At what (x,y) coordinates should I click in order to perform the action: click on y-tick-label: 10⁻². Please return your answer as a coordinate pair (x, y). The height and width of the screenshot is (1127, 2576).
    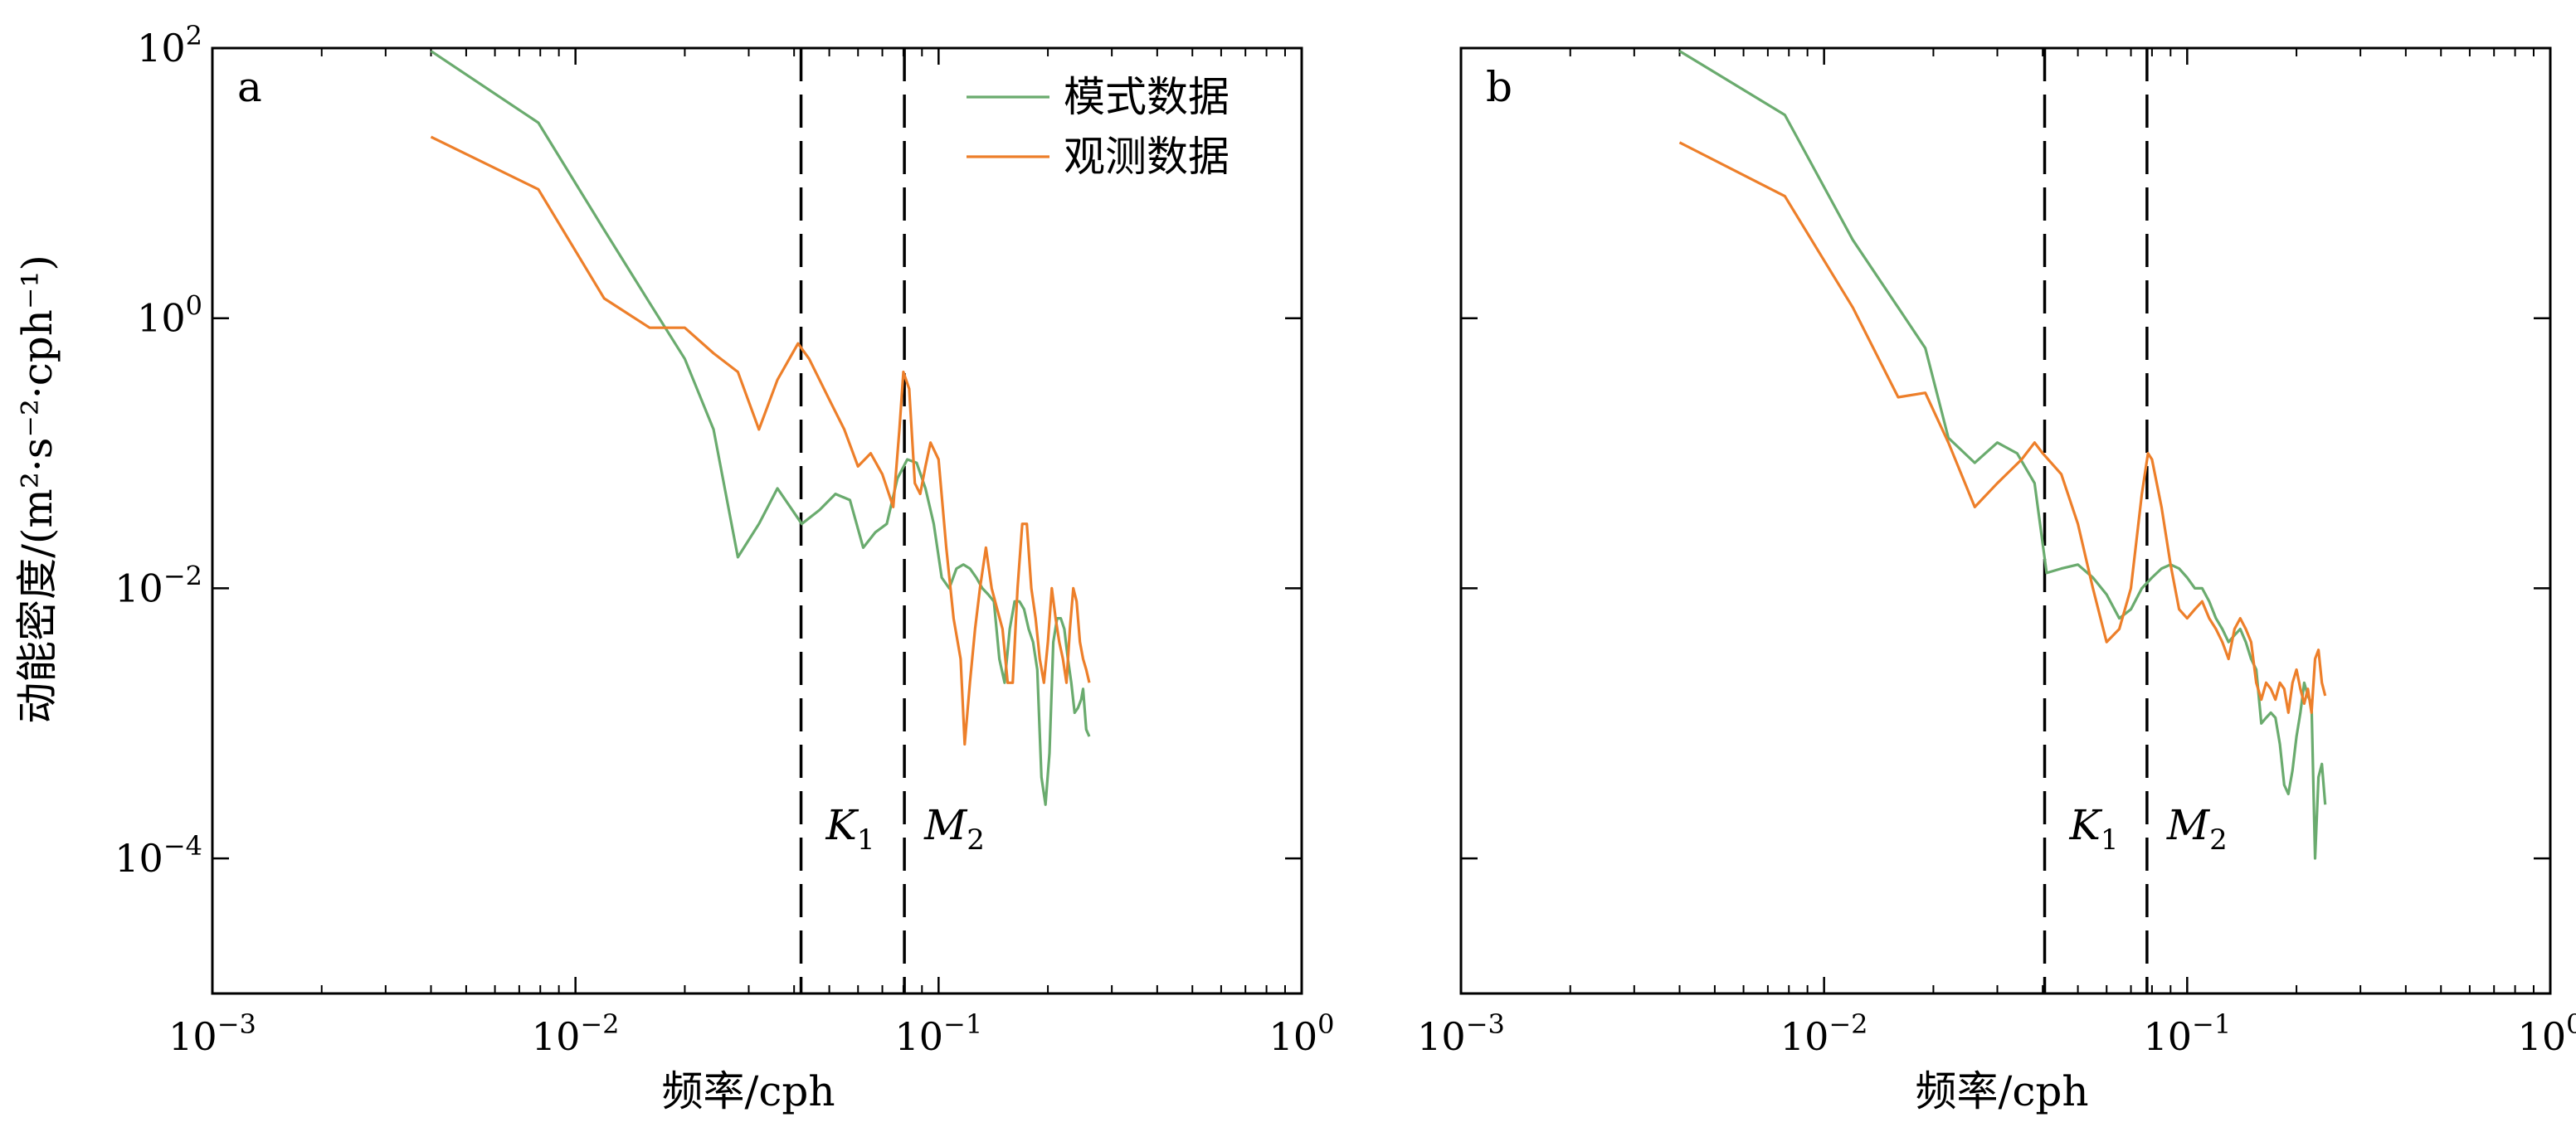
    Looking at the image, I should click on (158, 585).